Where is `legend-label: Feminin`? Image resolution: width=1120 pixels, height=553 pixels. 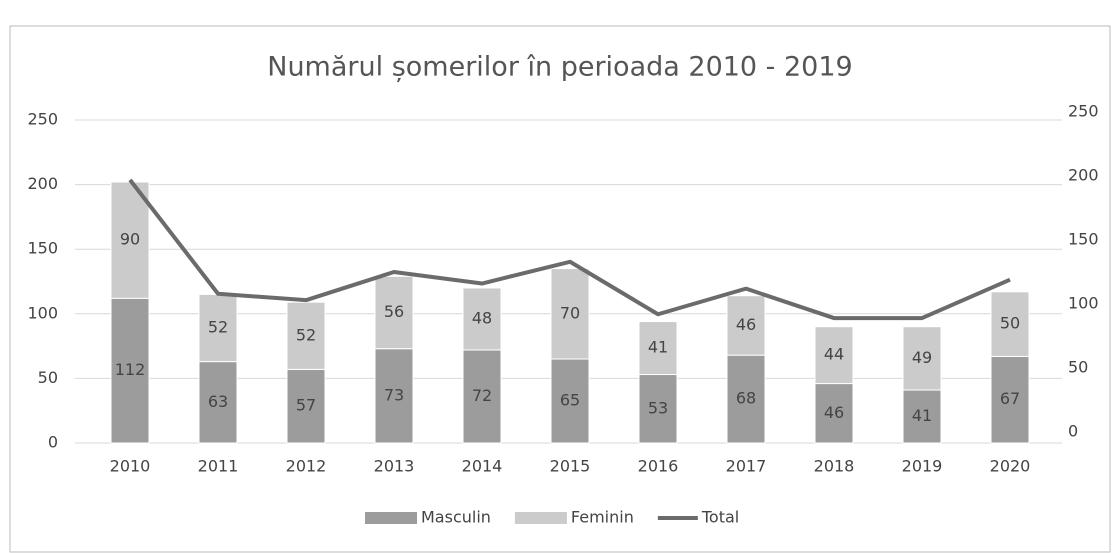
legend-label: Feminin is located at coordinates (602, 517).